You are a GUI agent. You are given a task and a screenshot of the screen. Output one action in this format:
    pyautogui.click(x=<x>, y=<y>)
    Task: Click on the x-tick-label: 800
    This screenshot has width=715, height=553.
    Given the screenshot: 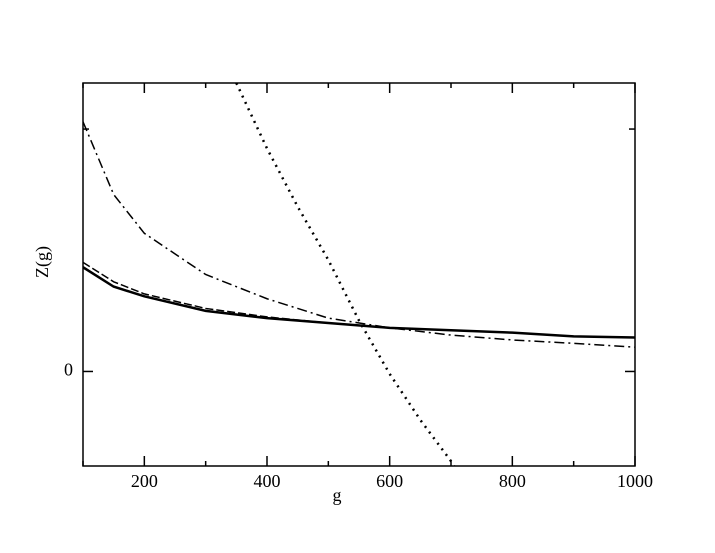 What is the action you would take?
    pyautogui.click(x=512, y=481)
    